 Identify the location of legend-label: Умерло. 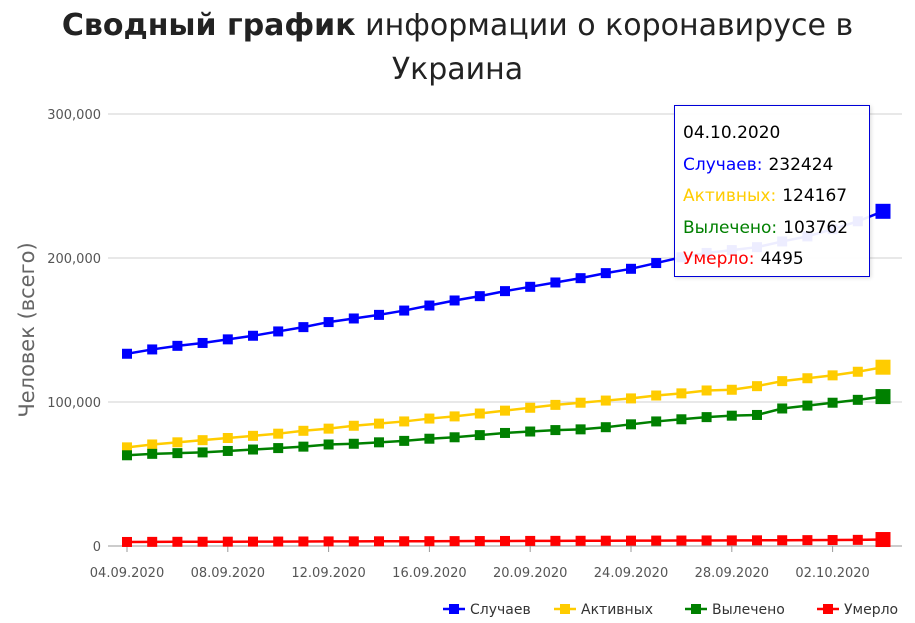
(871, 610).